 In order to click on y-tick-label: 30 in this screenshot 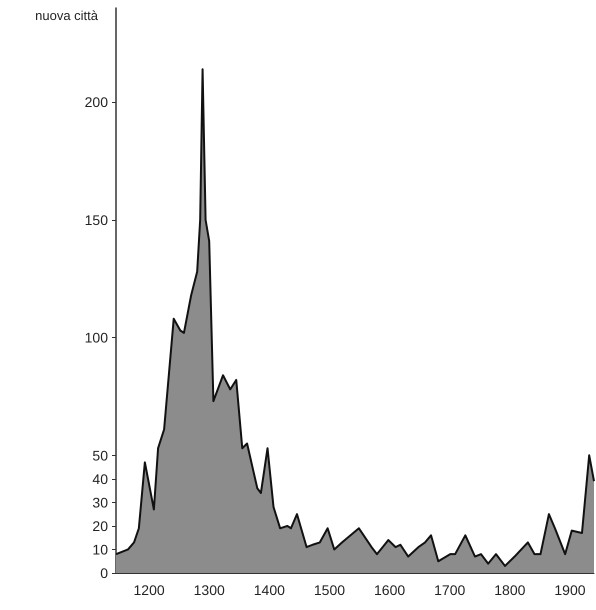, I will do `click(100, 502)`.